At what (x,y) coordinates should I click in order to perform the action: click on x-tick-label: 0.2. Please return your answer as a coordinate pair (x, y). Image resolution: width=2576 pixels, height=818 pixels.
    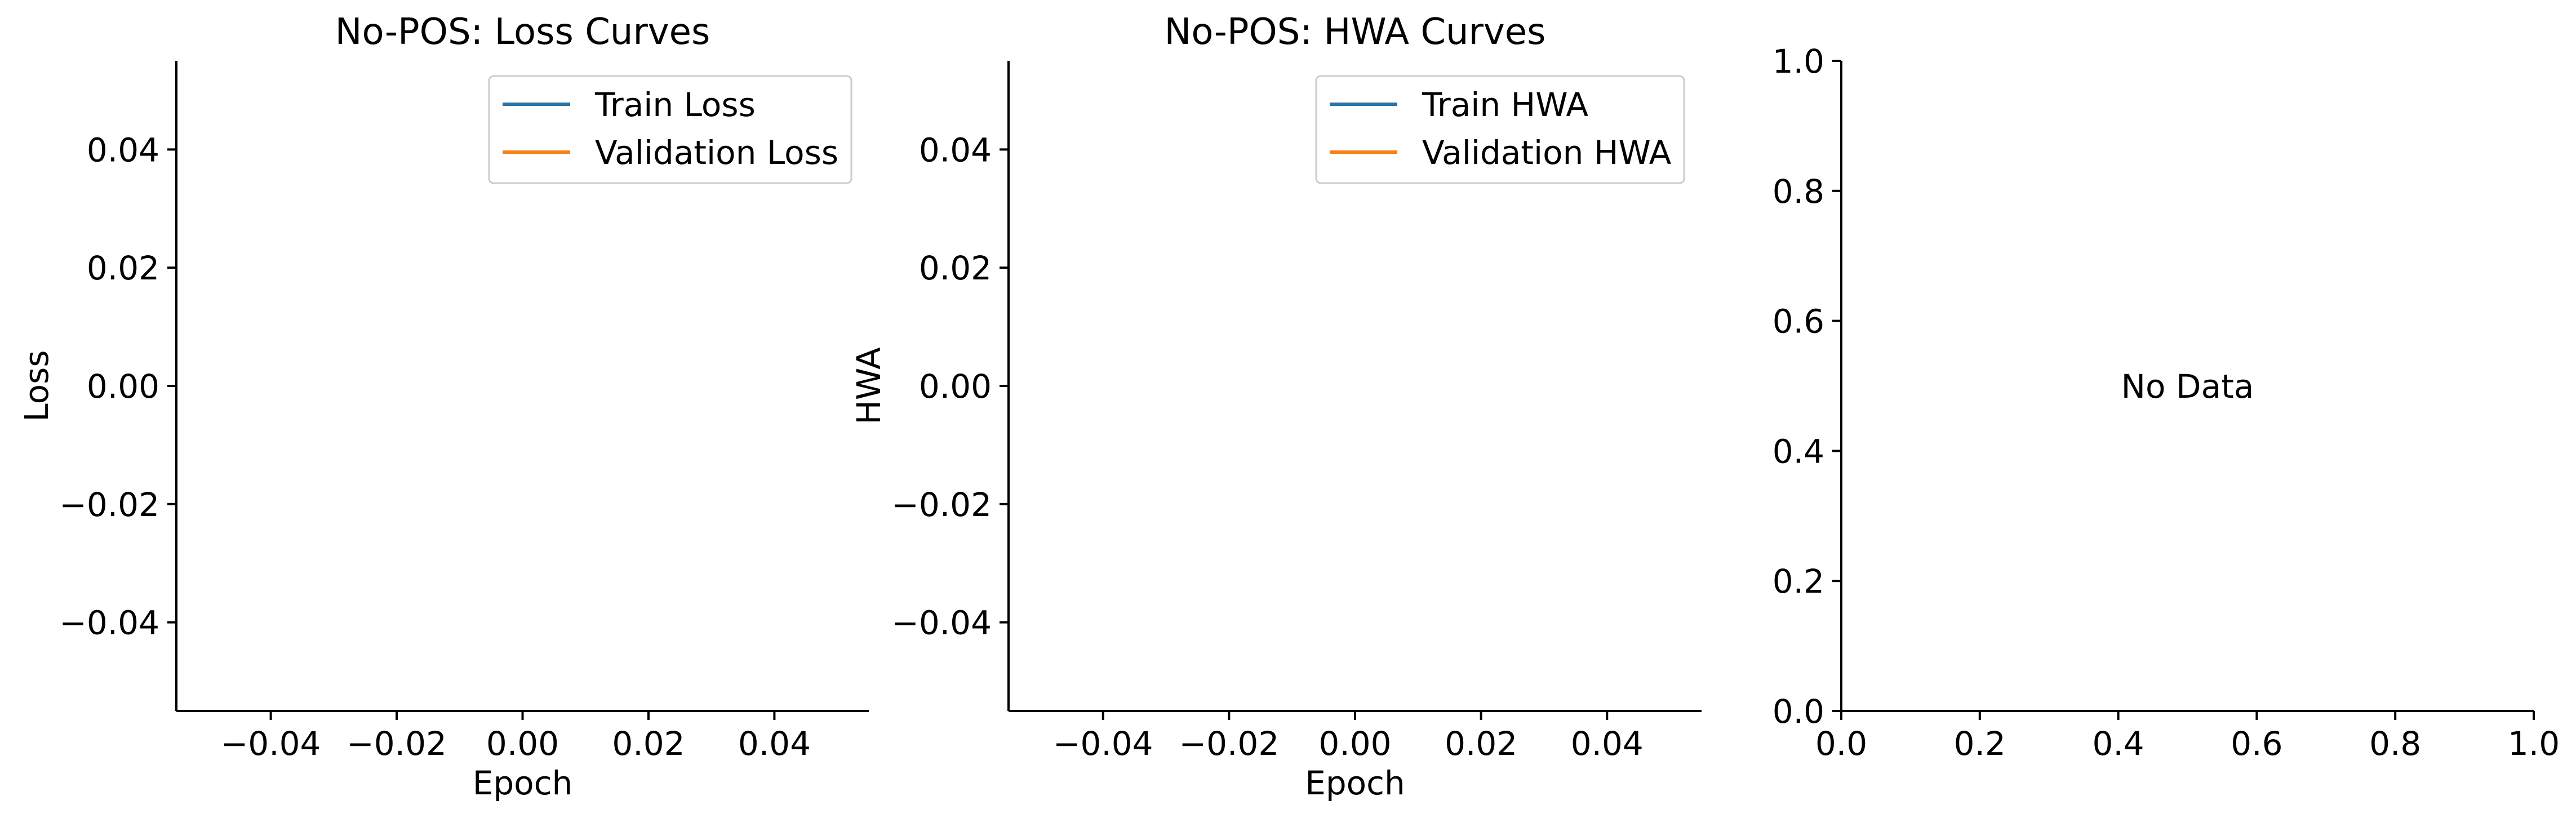
    Looking at the image, I should click on (1980, 743).